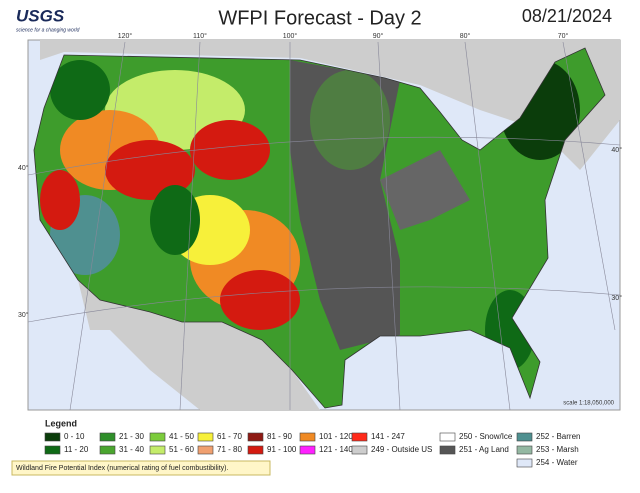  Describe the element at coordinates (131, 436) in the screenshot. I see `legend-label: 21 - 30` at that location.